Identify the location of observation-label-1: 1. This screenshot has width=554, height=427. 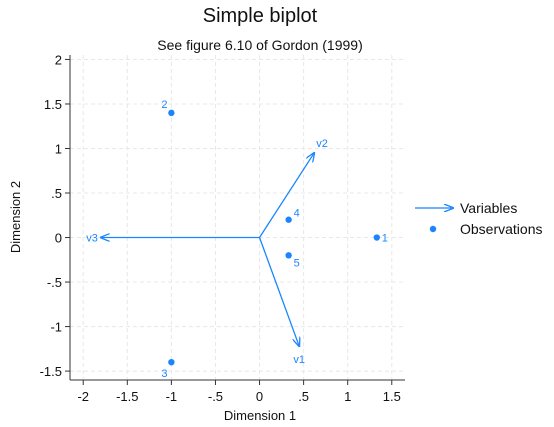
(385, 239).